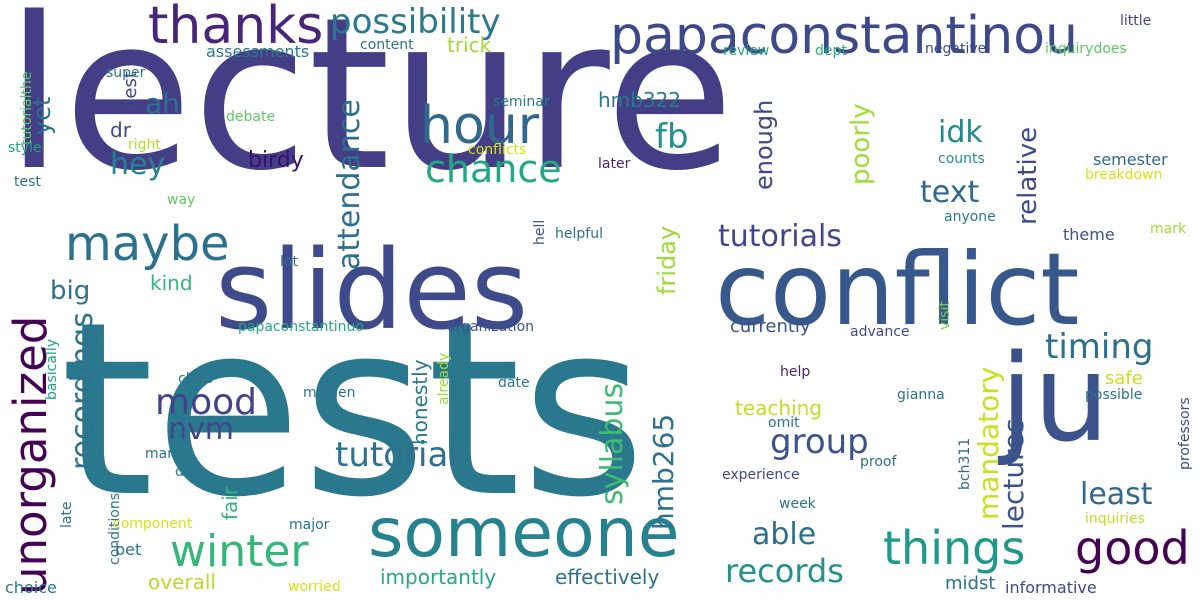  I want to click on cloud-word: style, so click(25, 148).